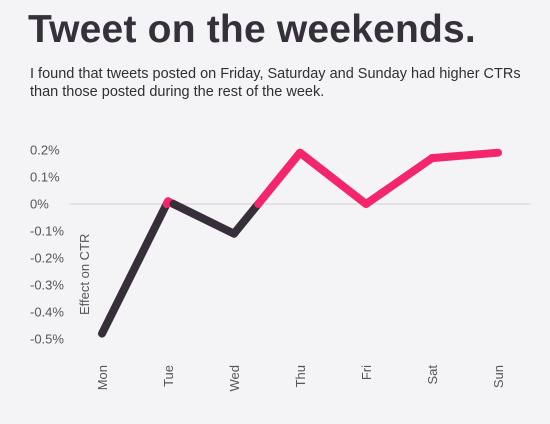  What do you see at coordinates (45, 177) in the screenshot?
I see `y-tick-label: 0.1%` at bounding box center [45, 177].